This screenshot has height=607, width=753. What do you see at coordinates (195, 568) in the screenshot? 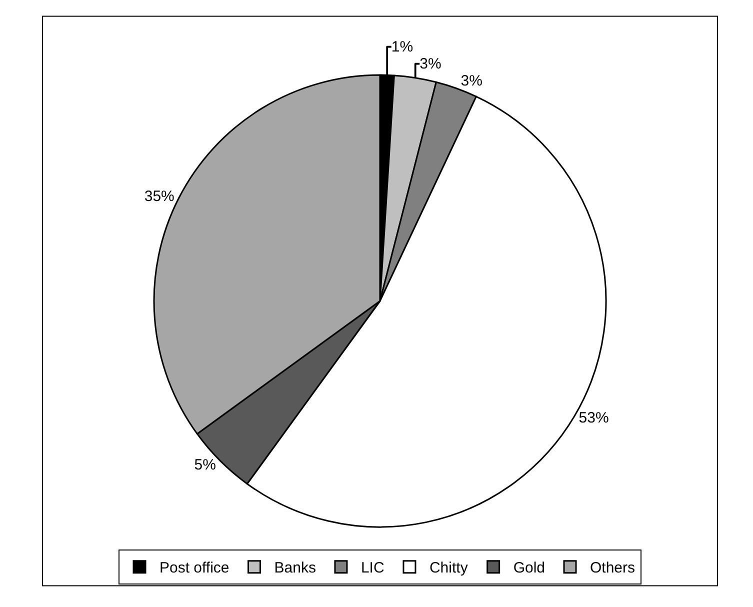
I see `legend-label: Post office` at bounding box center [195, 568].